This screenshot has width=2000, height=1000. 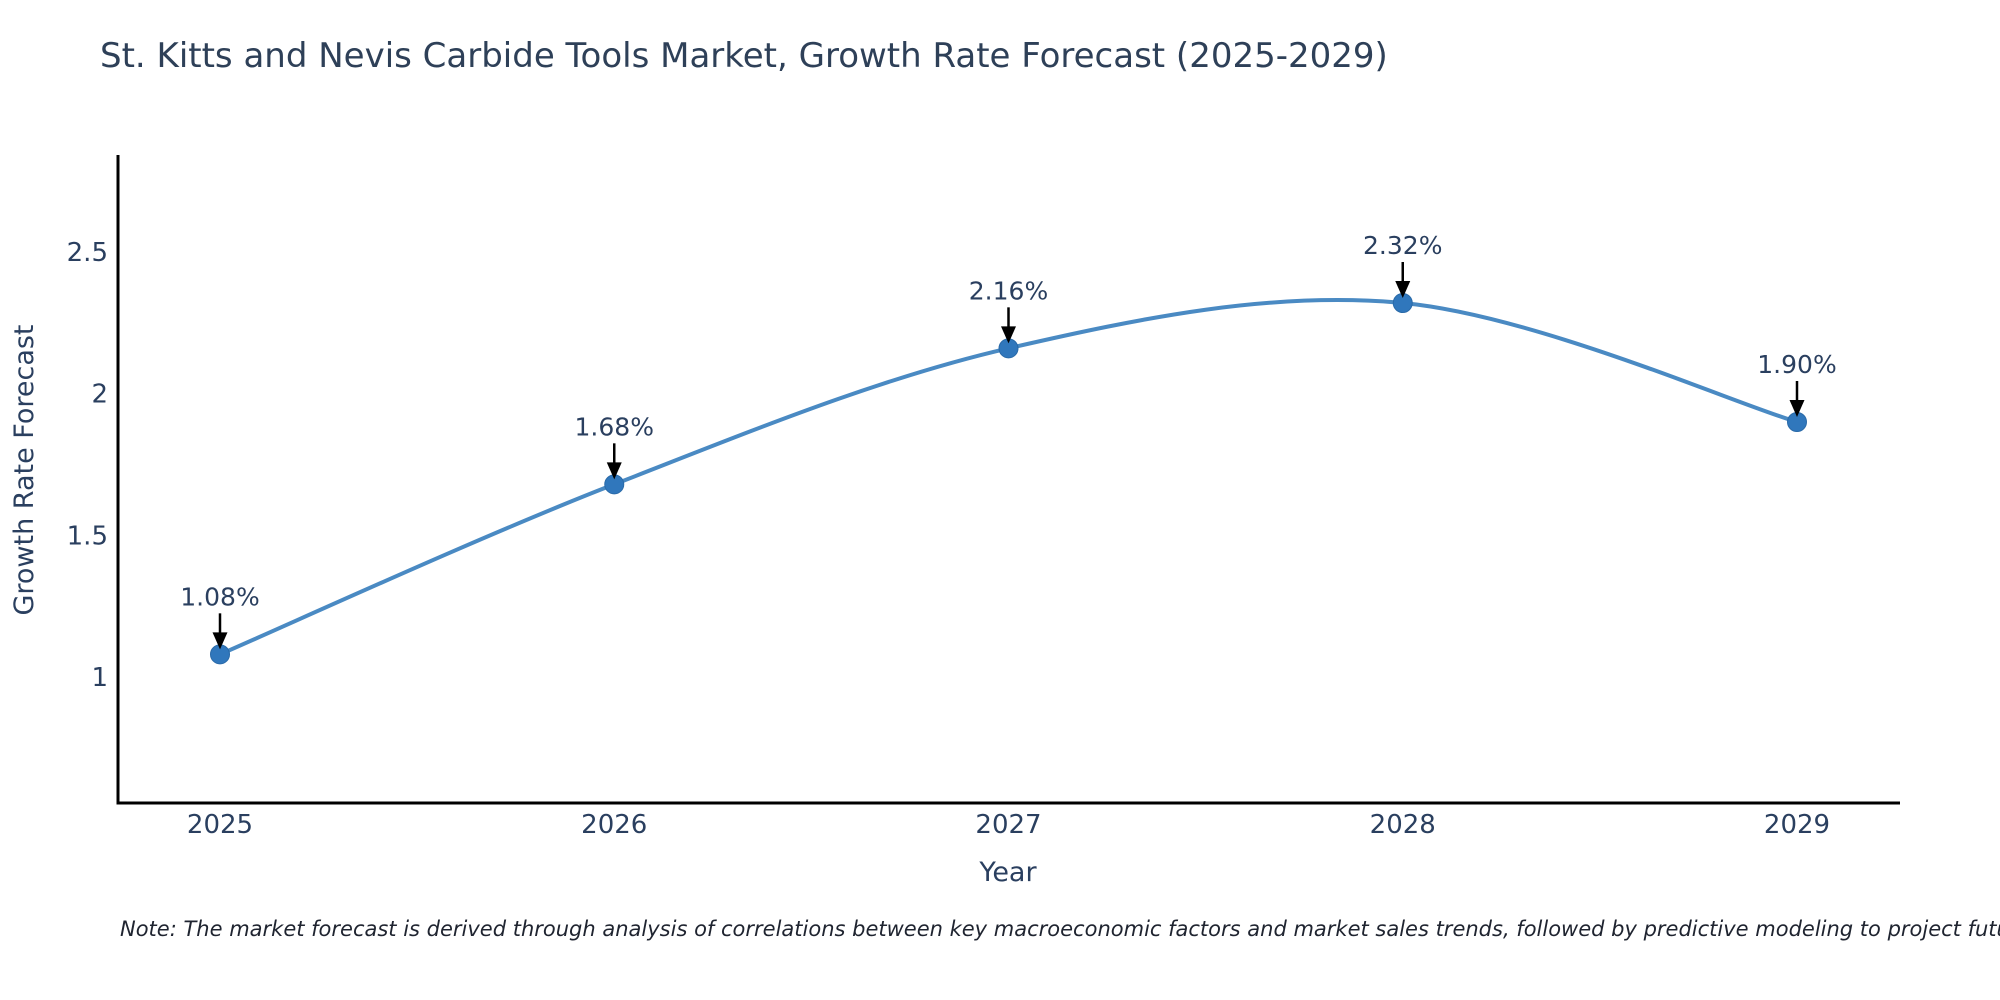 What do you see at coordinates (24, 469) in the screenshot?
I see `y-axis-title: Growth Rate Forecast` at bounding box center [24, 469].